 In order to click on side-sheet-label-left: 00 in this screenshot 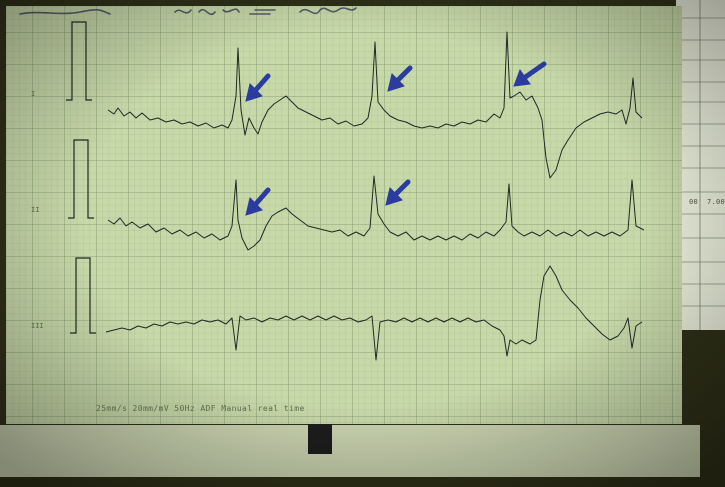, I will do `click(694, 202)`.